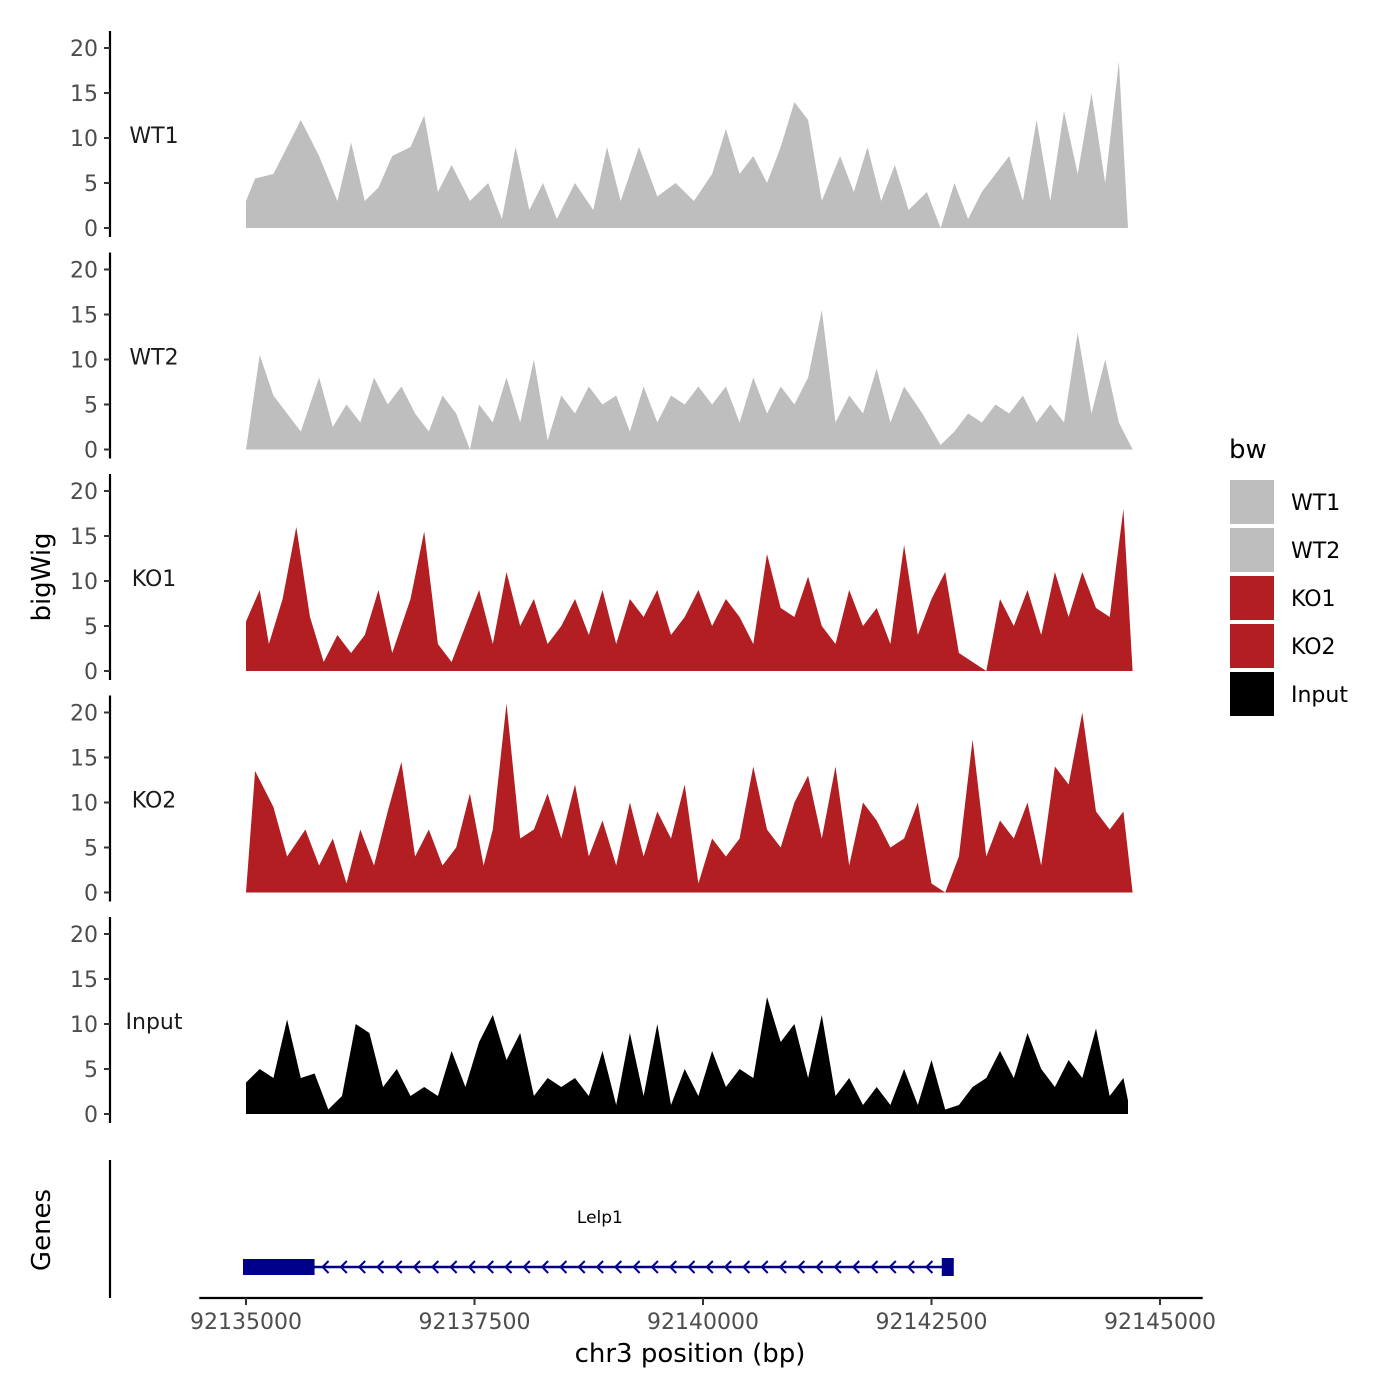 The height and width of the screenshot is (1400, 1400). I want to click on x-tick-label: 92135000, so click(246, 1322).